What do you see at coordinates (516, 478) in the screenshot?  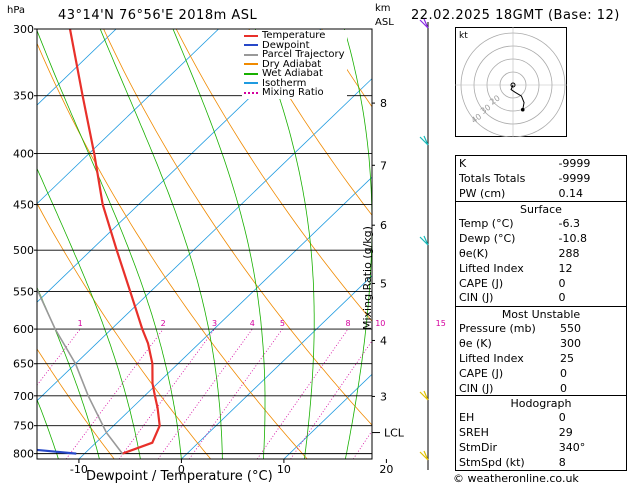 I see `copyright-label: © weatheronline.co.uk` at bounding box center [516, 478].